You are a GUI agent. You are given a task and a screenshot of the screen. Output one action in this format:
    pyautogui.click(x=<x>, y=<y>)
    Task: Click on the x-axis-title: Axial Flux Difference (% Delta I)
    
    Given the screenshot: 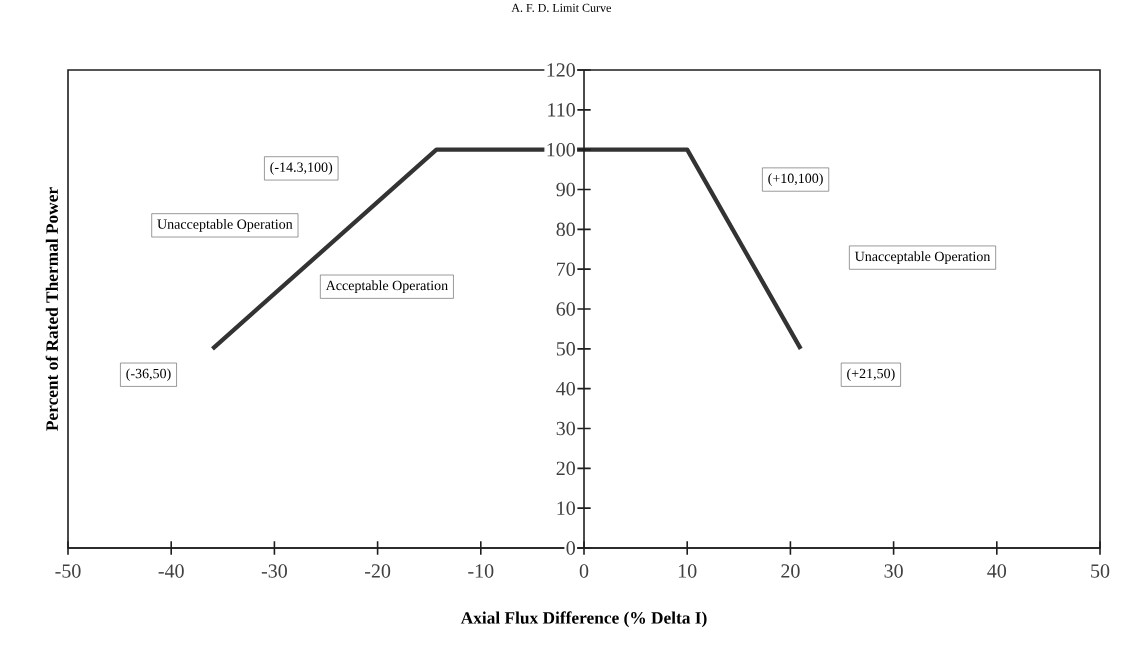 What is the action you would take?
    pyautogui.click(x=583, y=619)
    